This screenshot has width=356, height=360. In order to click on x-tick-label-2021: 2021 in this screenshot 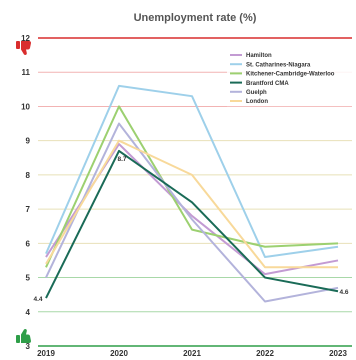, I will do `click(192, 353)`.